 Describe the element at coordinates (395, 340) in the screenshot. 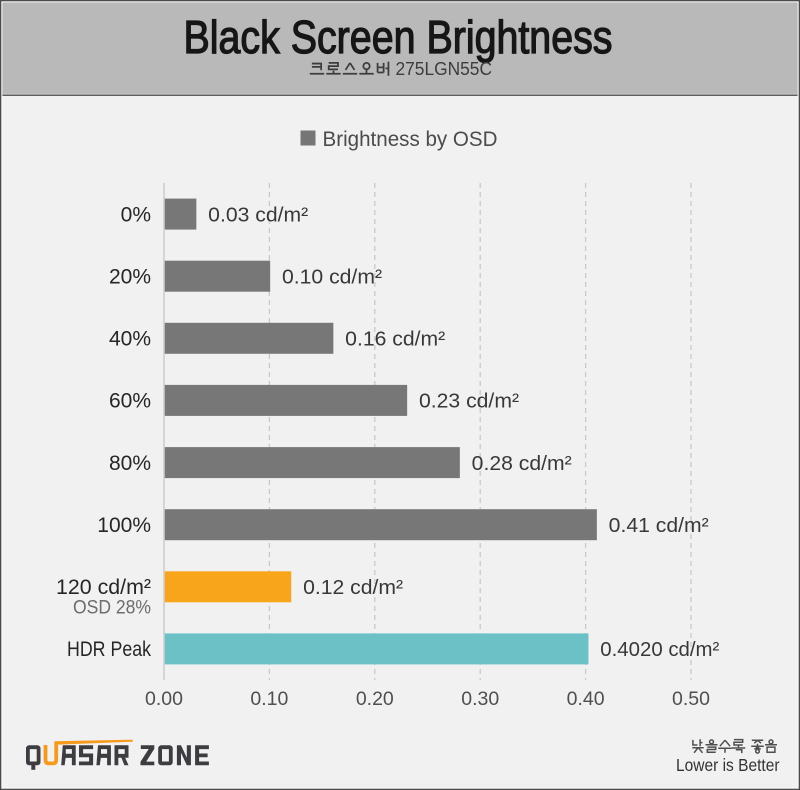

I see `svg-text: 0.16 cd/m²` at that location.